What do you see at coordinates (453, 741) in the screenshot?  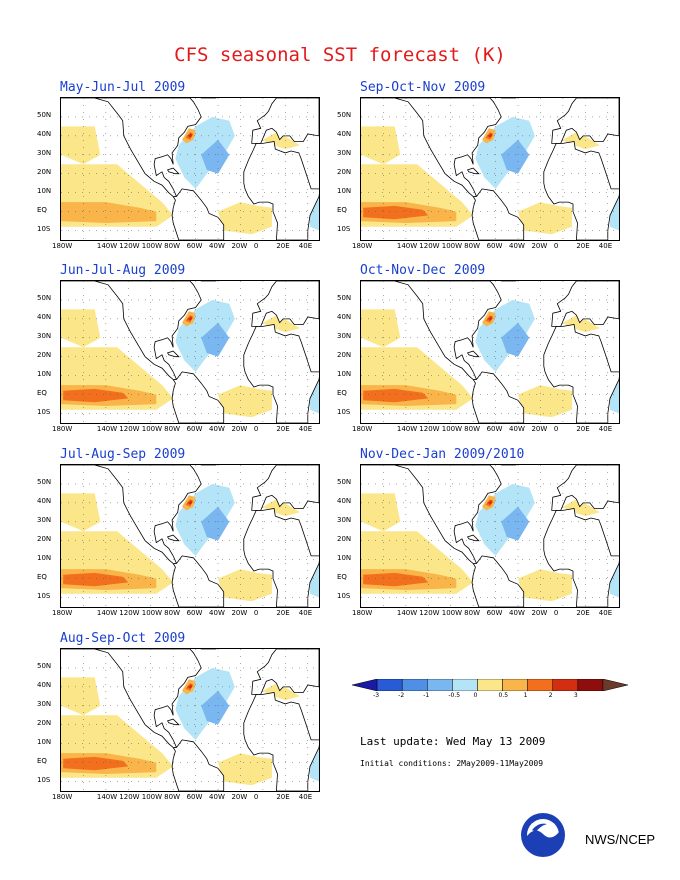 I see `last-update-text: Last update: Wed May 13 2009` at bounding box center [453, 741].